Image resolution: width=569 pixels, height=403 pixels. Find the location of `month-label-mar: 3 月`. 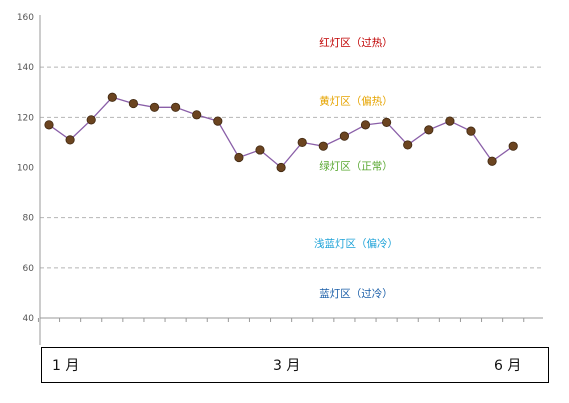

month-label-mar: 3 月 is located at coordinates (287, 366).